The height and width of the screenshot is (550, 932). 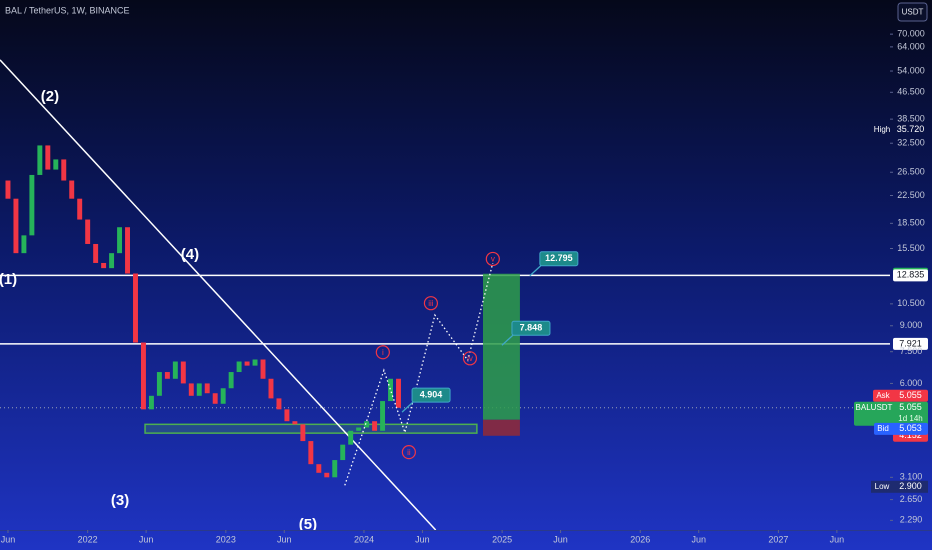 I want to click on position-loss, so click(x=501, y=427).